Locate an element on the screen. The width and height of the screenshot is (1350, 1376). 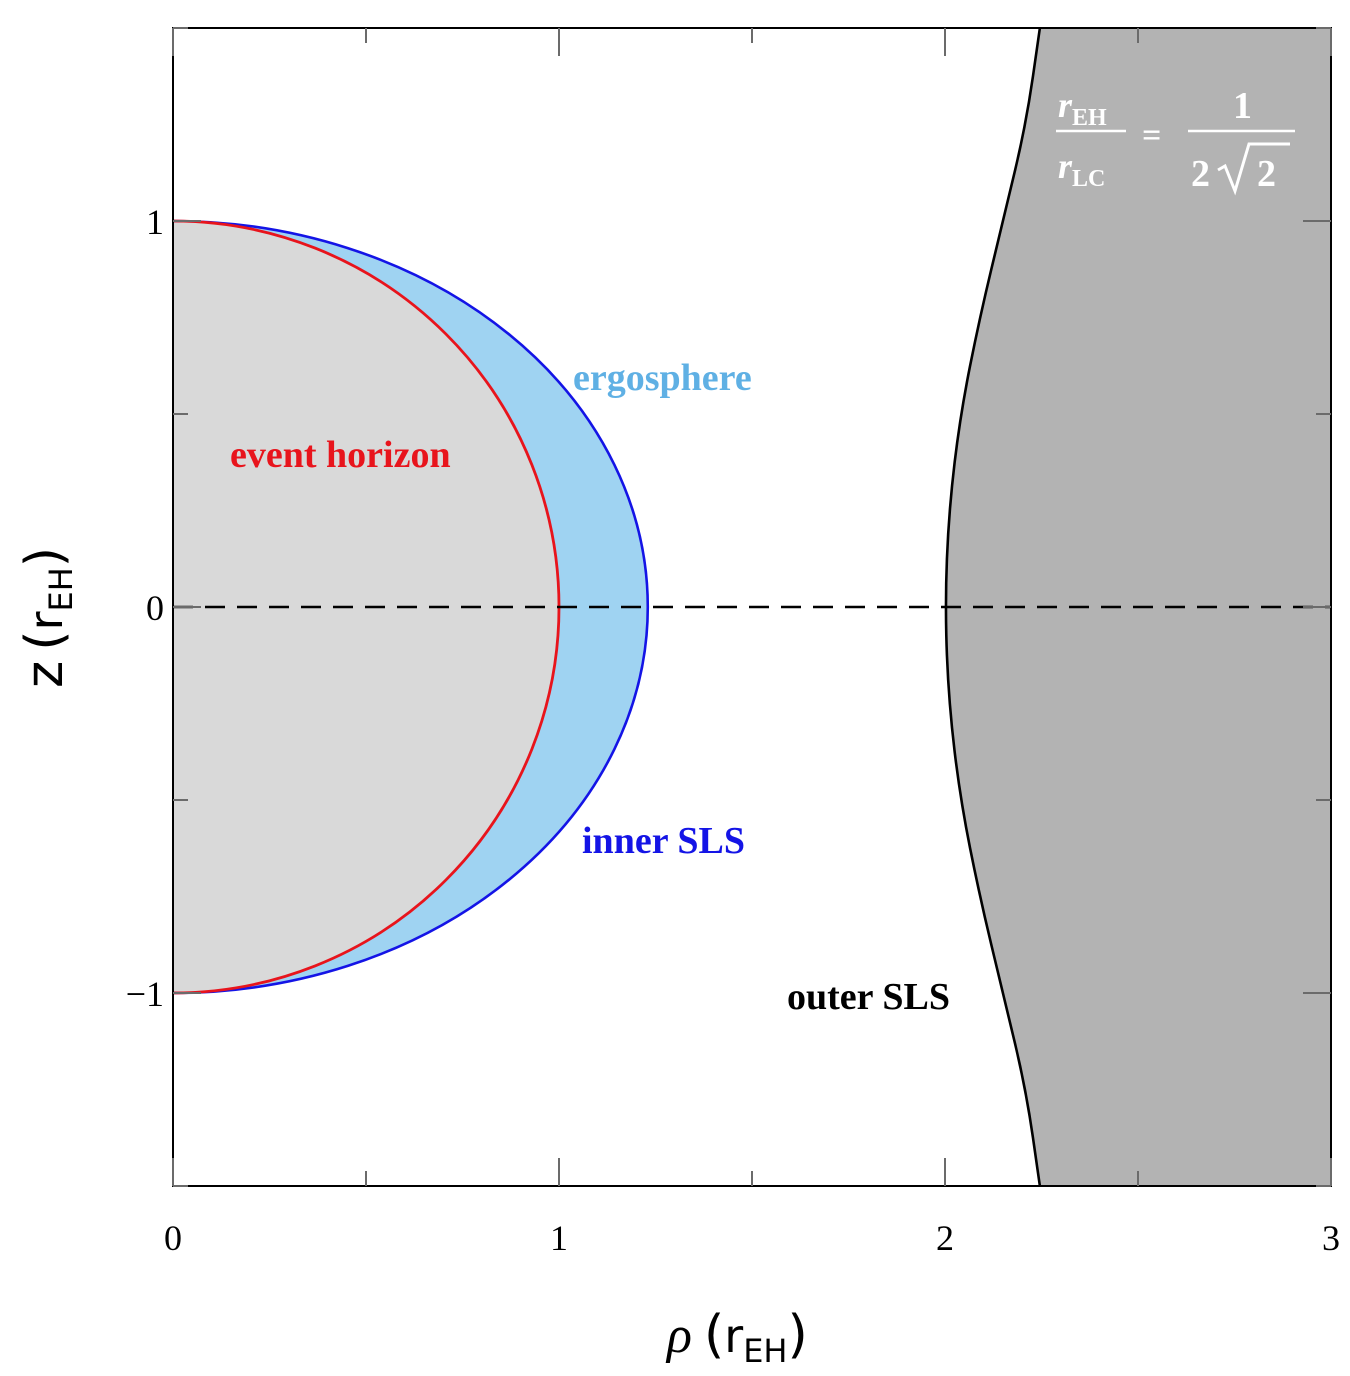
ratio-numerator-base: r is located at coordinates (1065, 105).